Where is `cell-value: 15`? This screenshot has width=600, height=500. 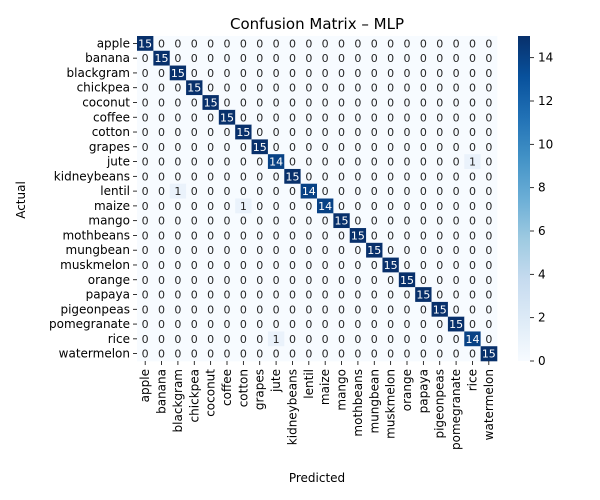 cell-value: 15 is located at coordinates (489, 354).